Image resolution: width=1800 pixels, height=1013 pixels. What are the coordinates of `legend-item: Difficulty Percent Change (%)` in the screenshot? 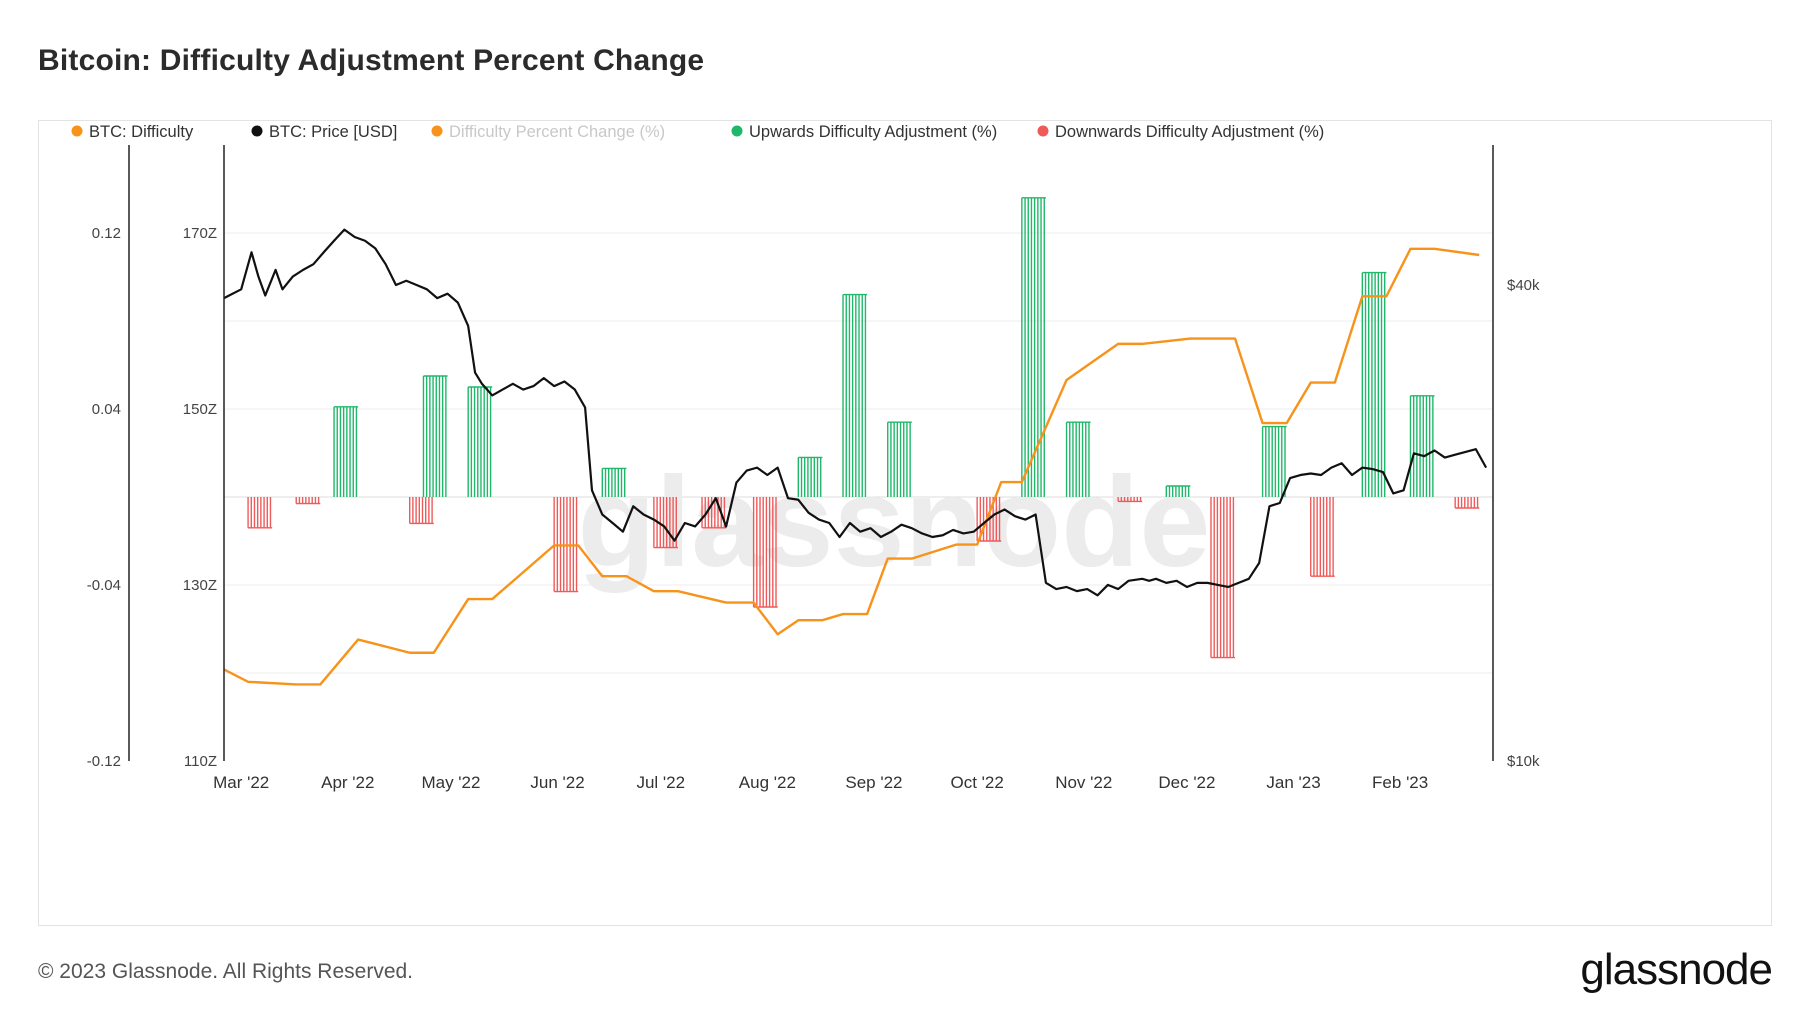 It's located at (548, 132).